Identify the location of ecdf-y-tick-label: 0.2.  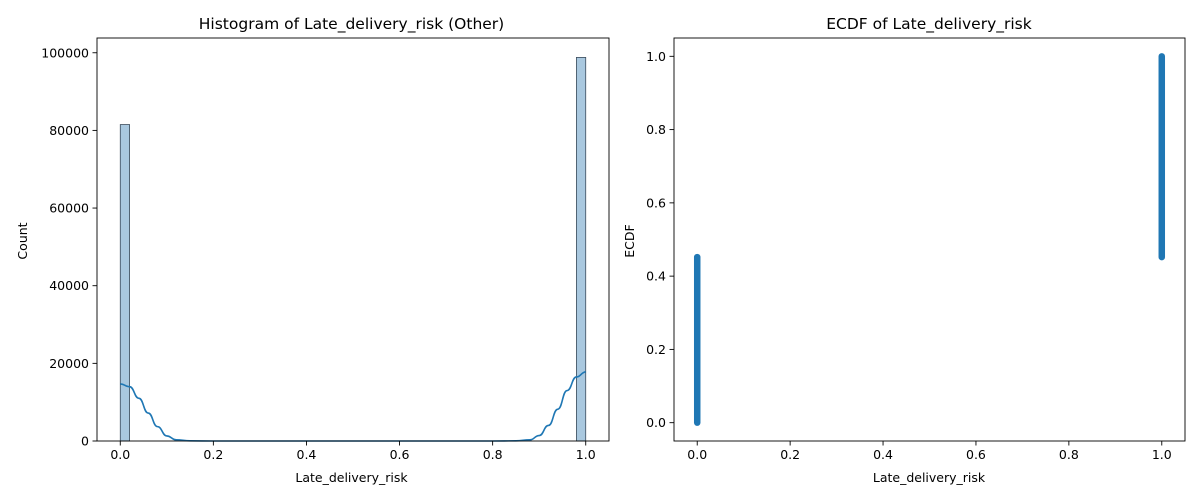
(656, 349).